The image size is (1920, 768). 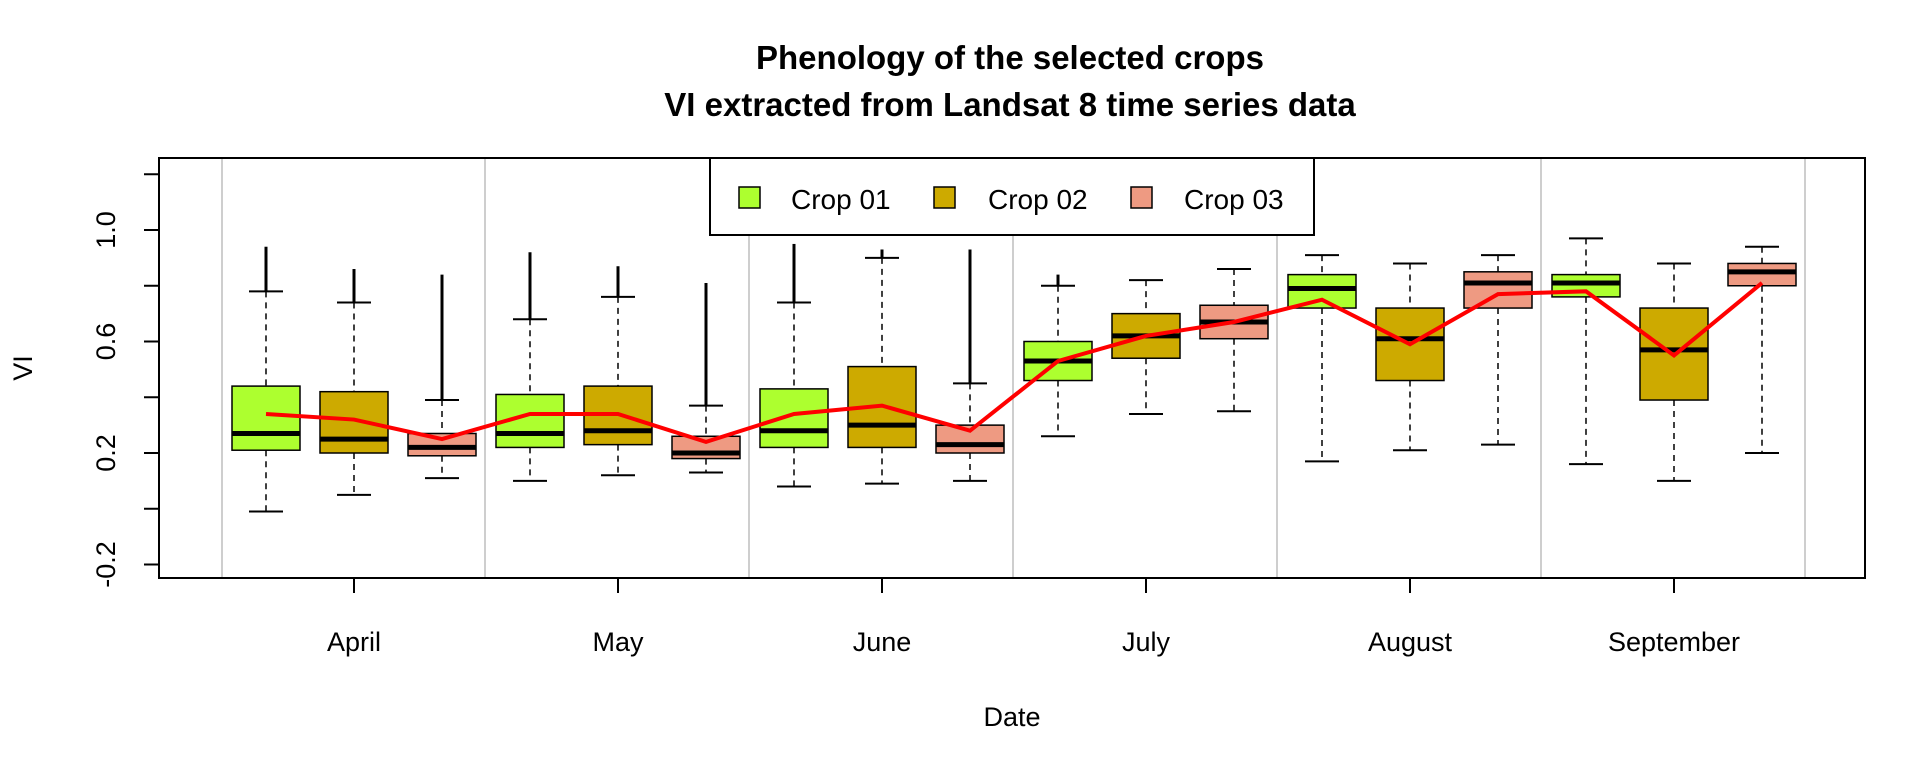 I want to click on box-crop-02-july, so click(x=1146, y=347).